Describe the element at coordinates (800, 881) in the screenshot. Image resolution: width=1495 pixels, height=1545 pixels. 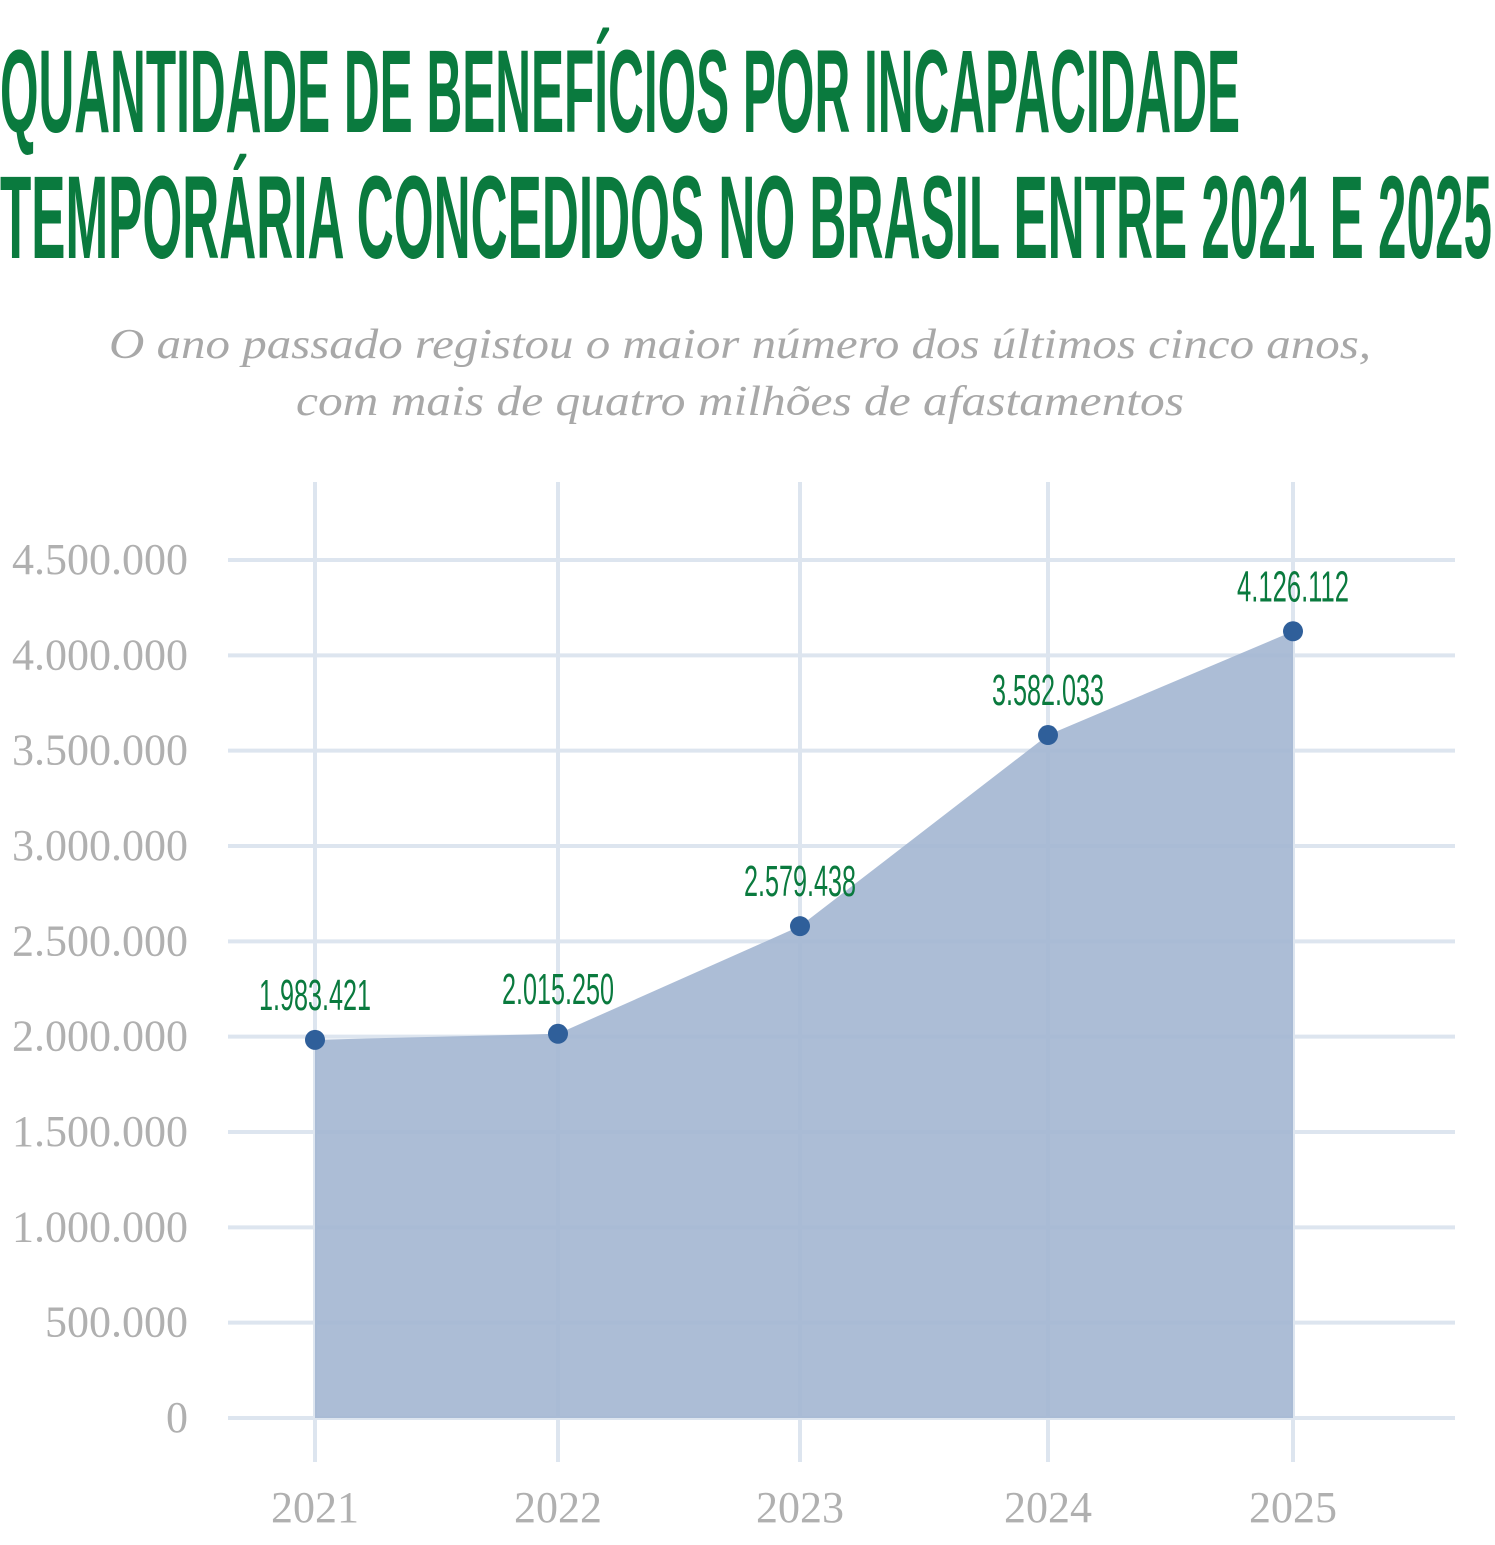
I see `data-label: 2.579.438` at that location.